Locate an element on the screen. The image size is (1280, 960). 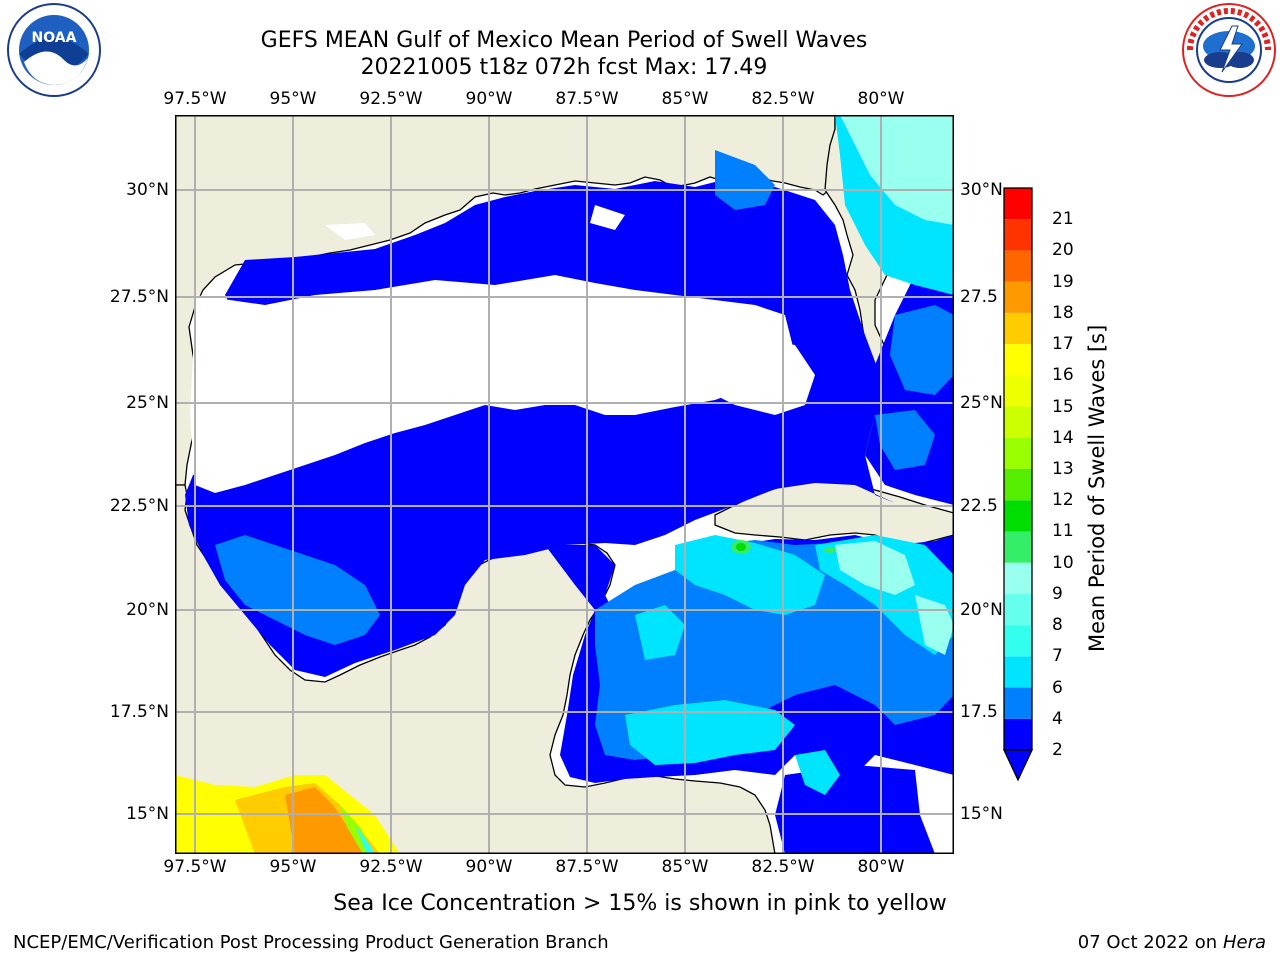
lon-tick-top-2: 95°W is located at coordinates (293, 99).